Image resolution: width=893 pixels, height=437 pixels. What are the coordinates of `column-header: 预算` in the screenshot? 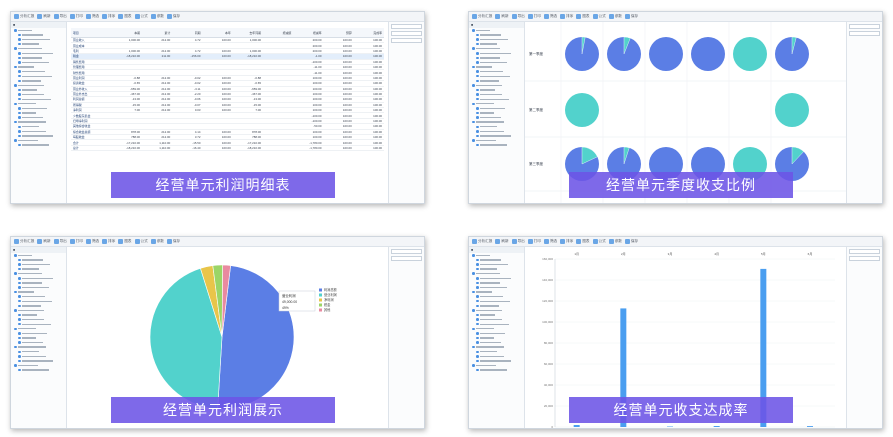 It's located at (348, 32).